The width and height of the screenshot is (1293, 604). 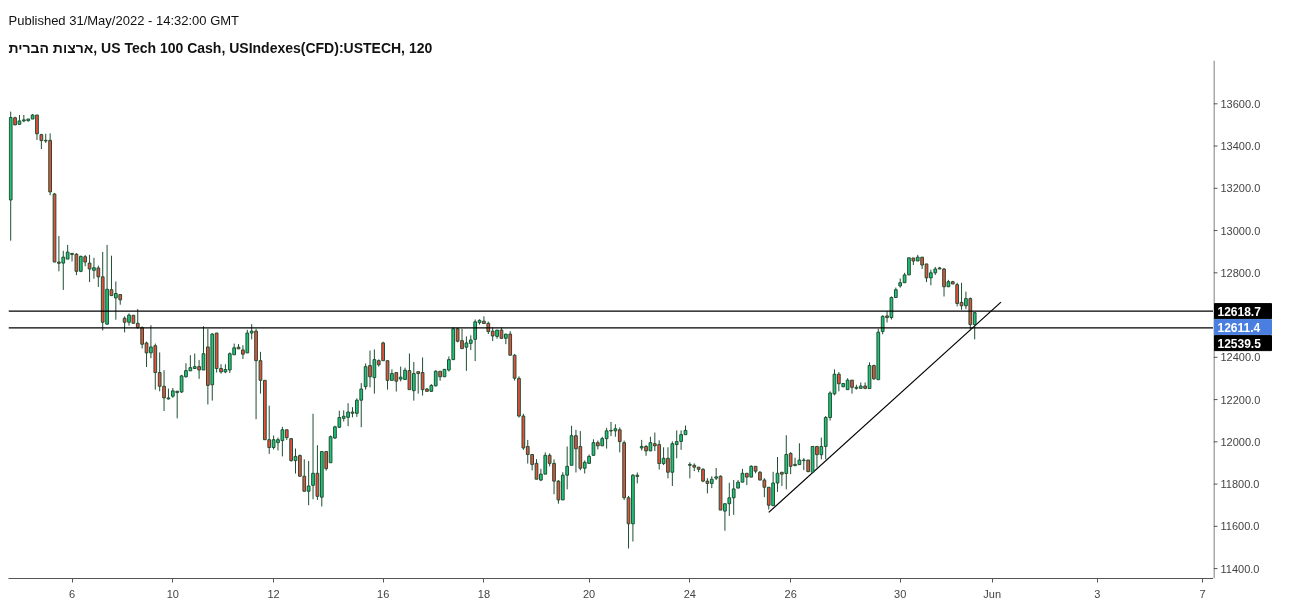 I want to click on x-tick-label: Jun, so click(x=992, y=593).